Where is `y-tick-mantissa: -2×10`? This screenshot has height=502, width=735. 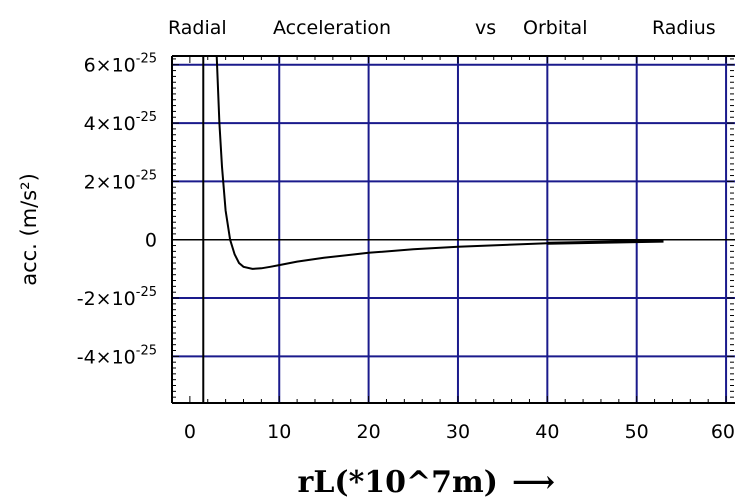
y-tick-mantissa: -2×10 is located at coordinates (106, 299).